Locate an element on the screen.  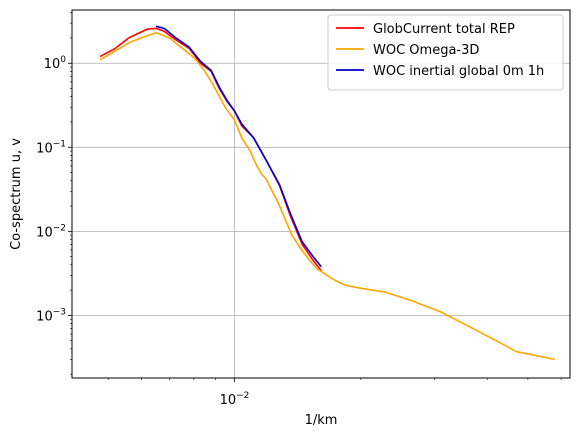
legend-entry-label: WOC Omega-3D is located at coordinates (426, 50).